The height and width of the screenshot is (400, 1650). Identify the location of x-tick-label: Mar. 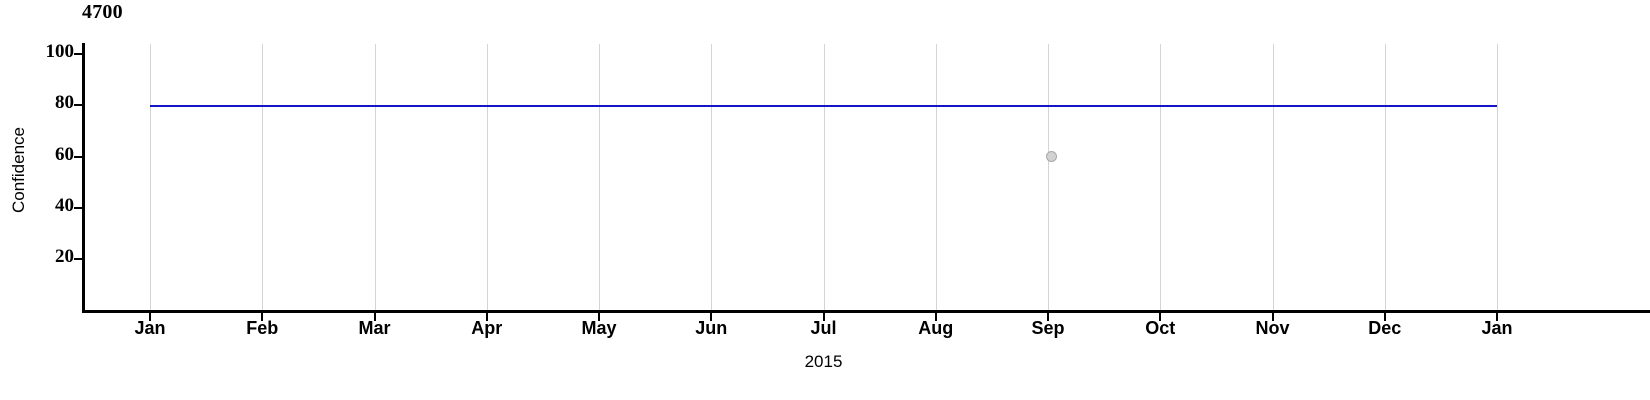
(374, 328).